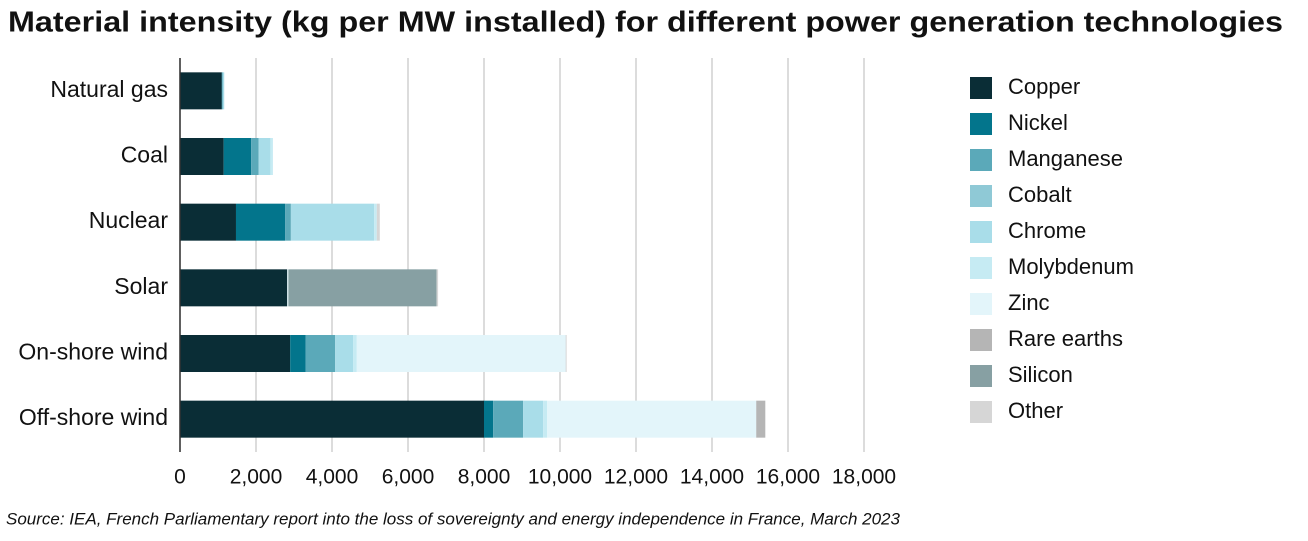 The height and width of the screenshot is (541, 1308). Describe the element at coordinates (484, 477) in the screenshot. I see `x-tick-label: 8,000` at that location.